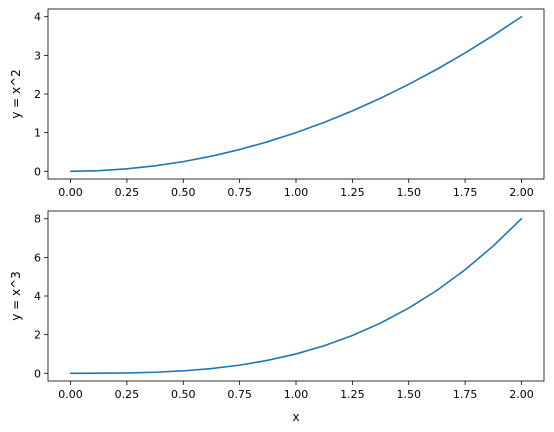 The height and width of the screenshot is (432, 554). I want to click on y-tick-label: 3, so click(37, 55).